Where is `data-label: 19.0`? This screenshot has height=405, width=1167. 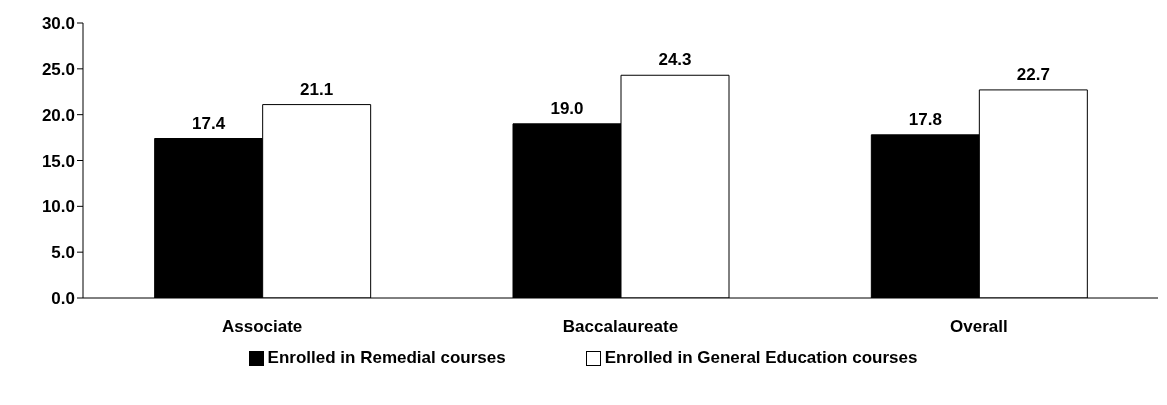 data-label: 19.0 is located at coordinates (567, 108).